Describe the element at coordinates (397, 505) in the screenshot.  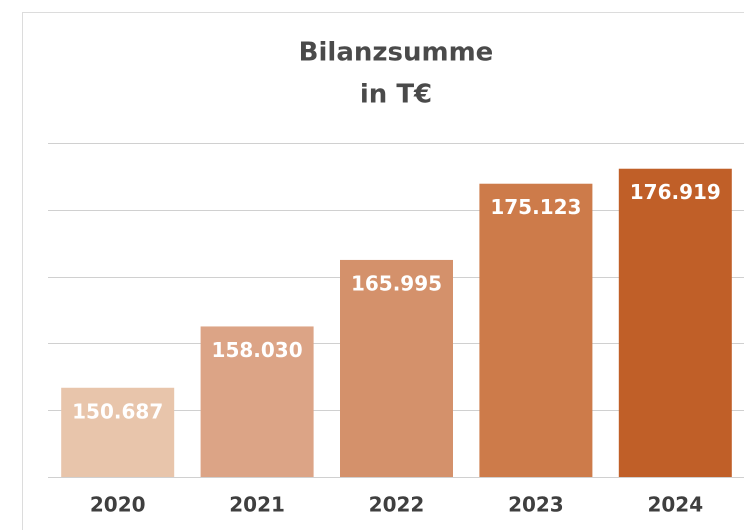
I see `x-tick-label: 2022` at that location.